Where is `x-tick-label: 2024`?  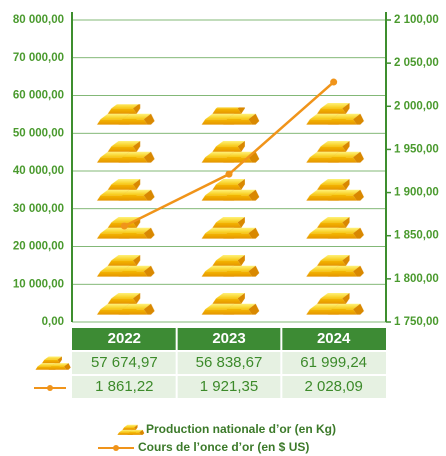
x-tick-label: 2024 is located at coordinates (334, 338).